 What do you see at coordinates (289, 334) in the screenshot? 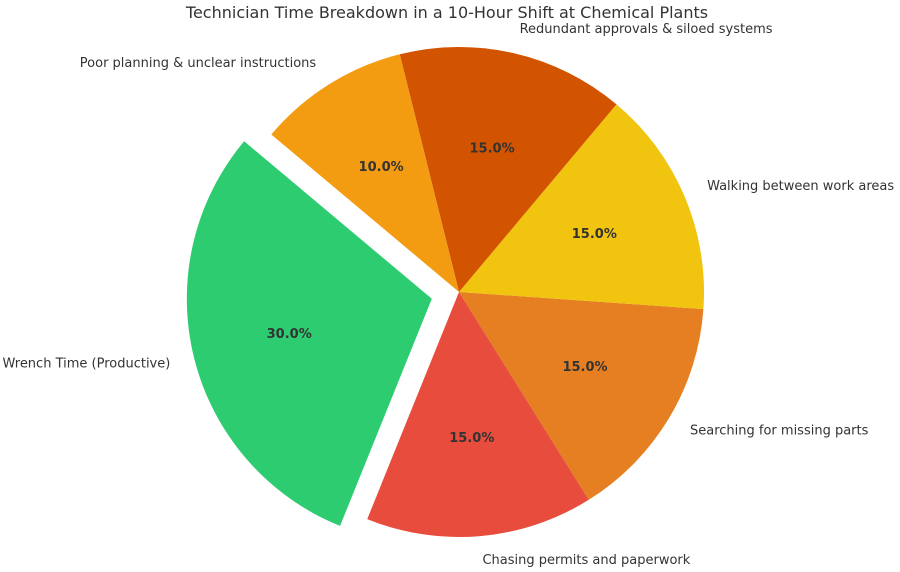
I see `percentage-label-wrench-time-productive: 30.0%` at bounding box center [289, 334].